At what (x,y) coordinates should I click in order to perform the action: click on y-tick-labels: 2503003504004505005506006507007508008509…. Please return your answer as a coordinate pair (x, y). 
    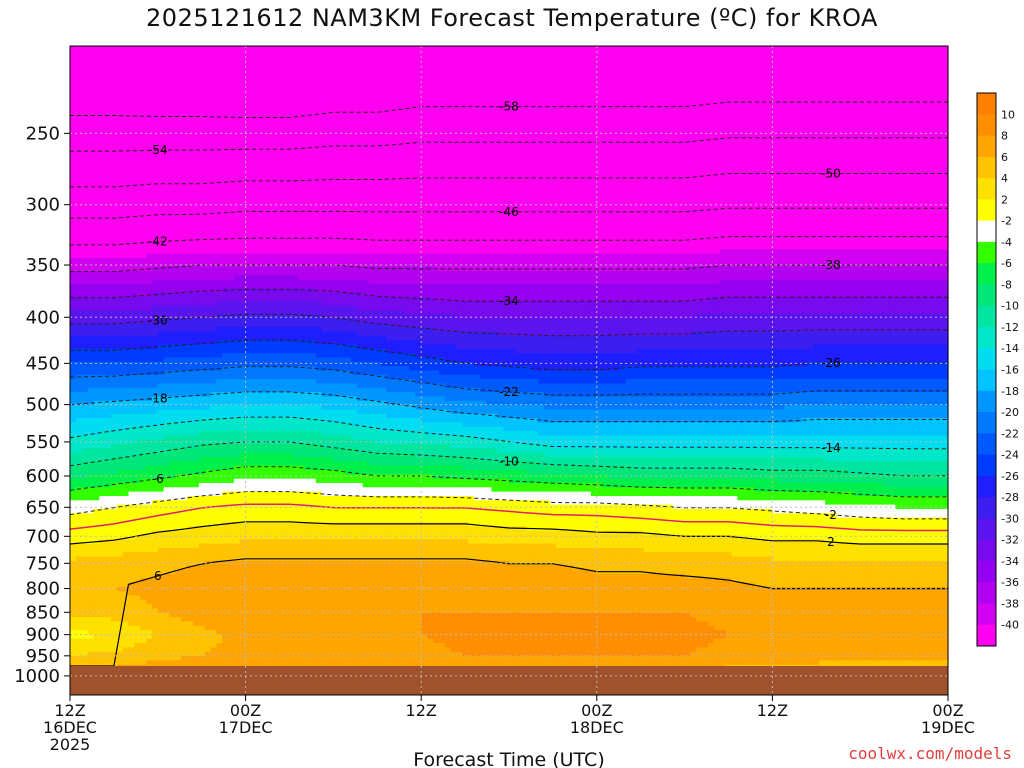
    Looking at the image, I should click on (42, 405).